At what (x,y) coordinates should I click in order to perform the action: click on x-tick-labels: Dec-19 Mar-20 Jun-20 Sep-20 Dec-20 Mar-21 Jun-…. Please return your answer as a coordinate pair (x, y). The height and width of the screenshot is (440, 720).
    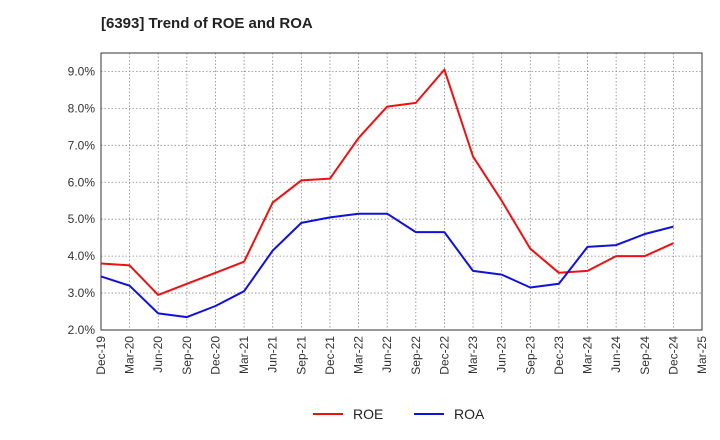
    Looking at the image, I should click on (401, 355).